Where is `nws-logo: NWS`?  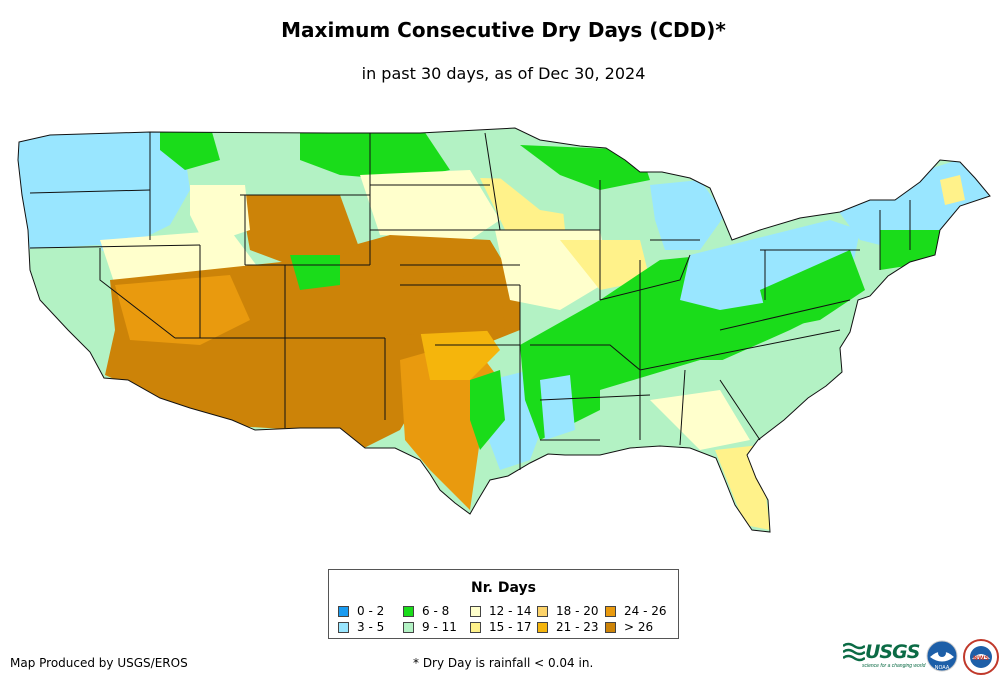 nws-logo: NWS is located at coordinates (981, 657).